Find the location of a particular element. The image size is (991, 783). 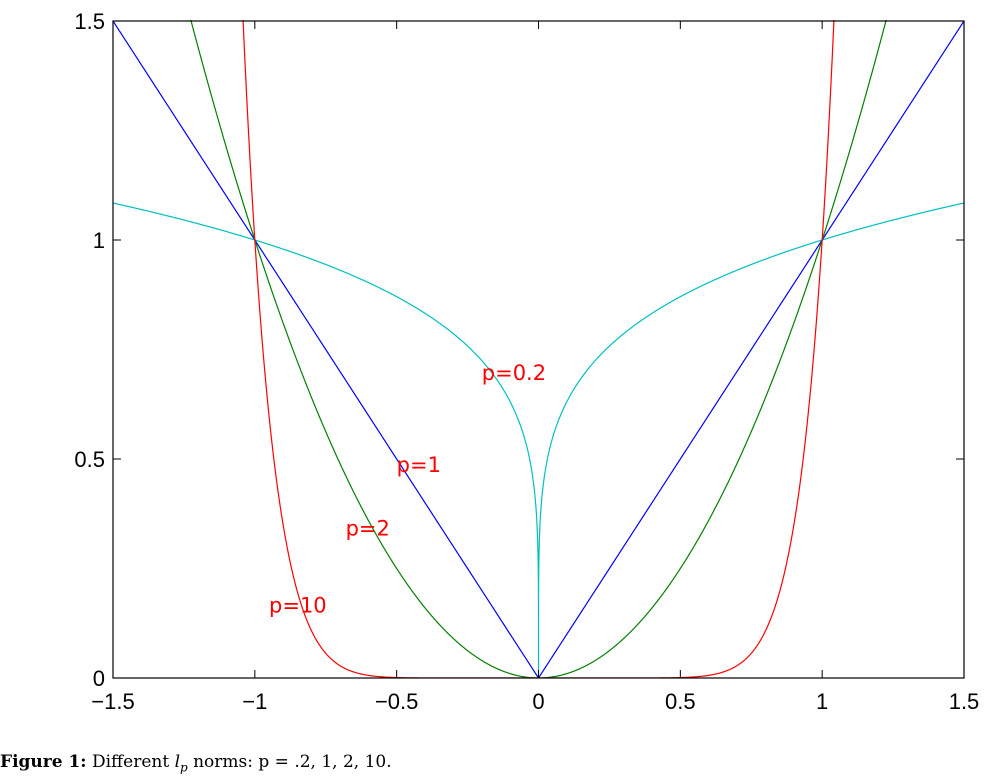

x-tick-label: 1.5 is located at coordinates (964, 701).